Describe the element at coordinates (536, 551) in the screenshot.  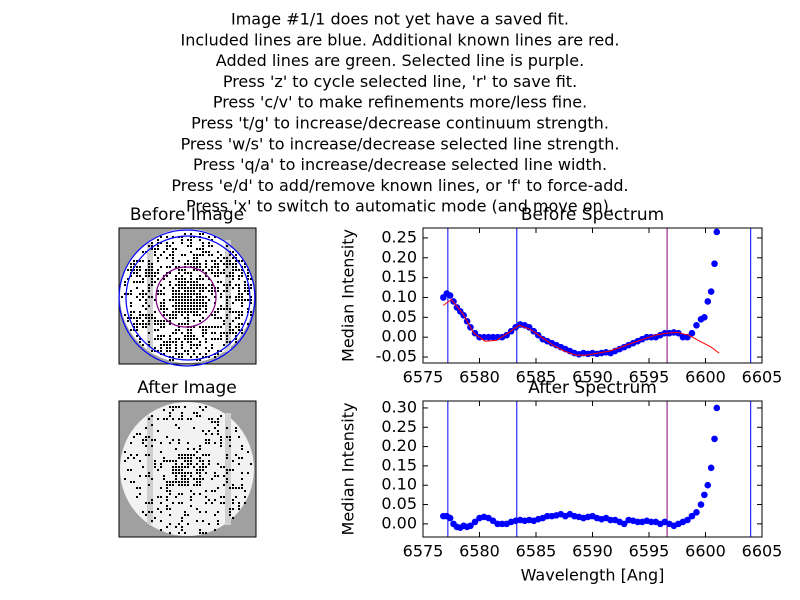
I see `x-tick-label: 6585` at that location.